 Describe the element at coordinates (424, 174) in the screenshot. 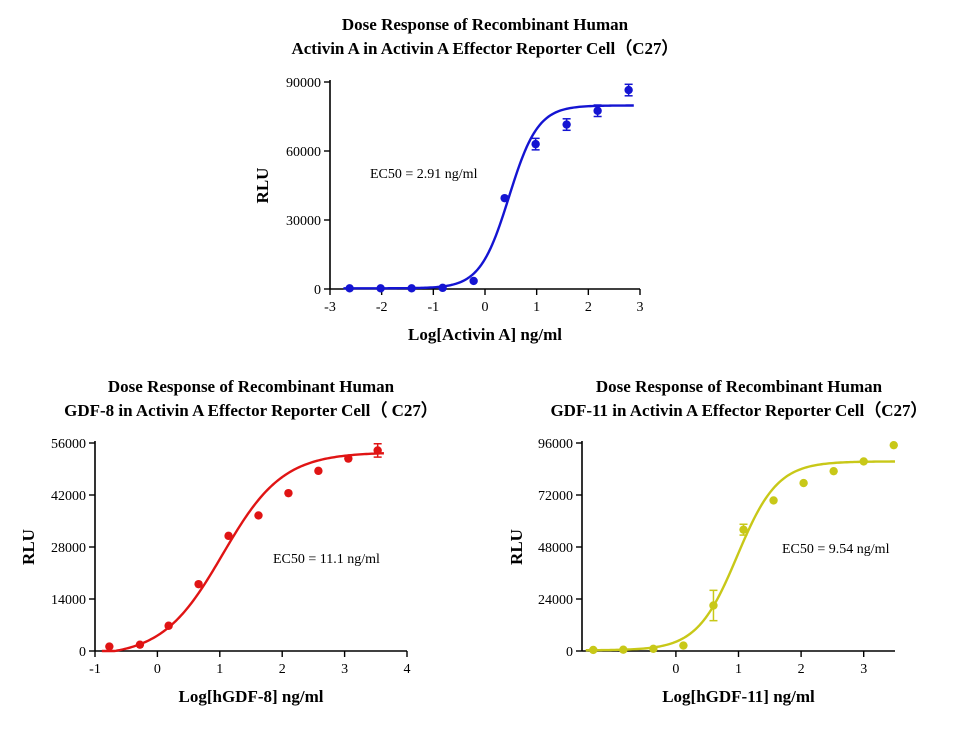

I see `ec50-annotation: EC50 = 2.91 ng/ml` at that location.